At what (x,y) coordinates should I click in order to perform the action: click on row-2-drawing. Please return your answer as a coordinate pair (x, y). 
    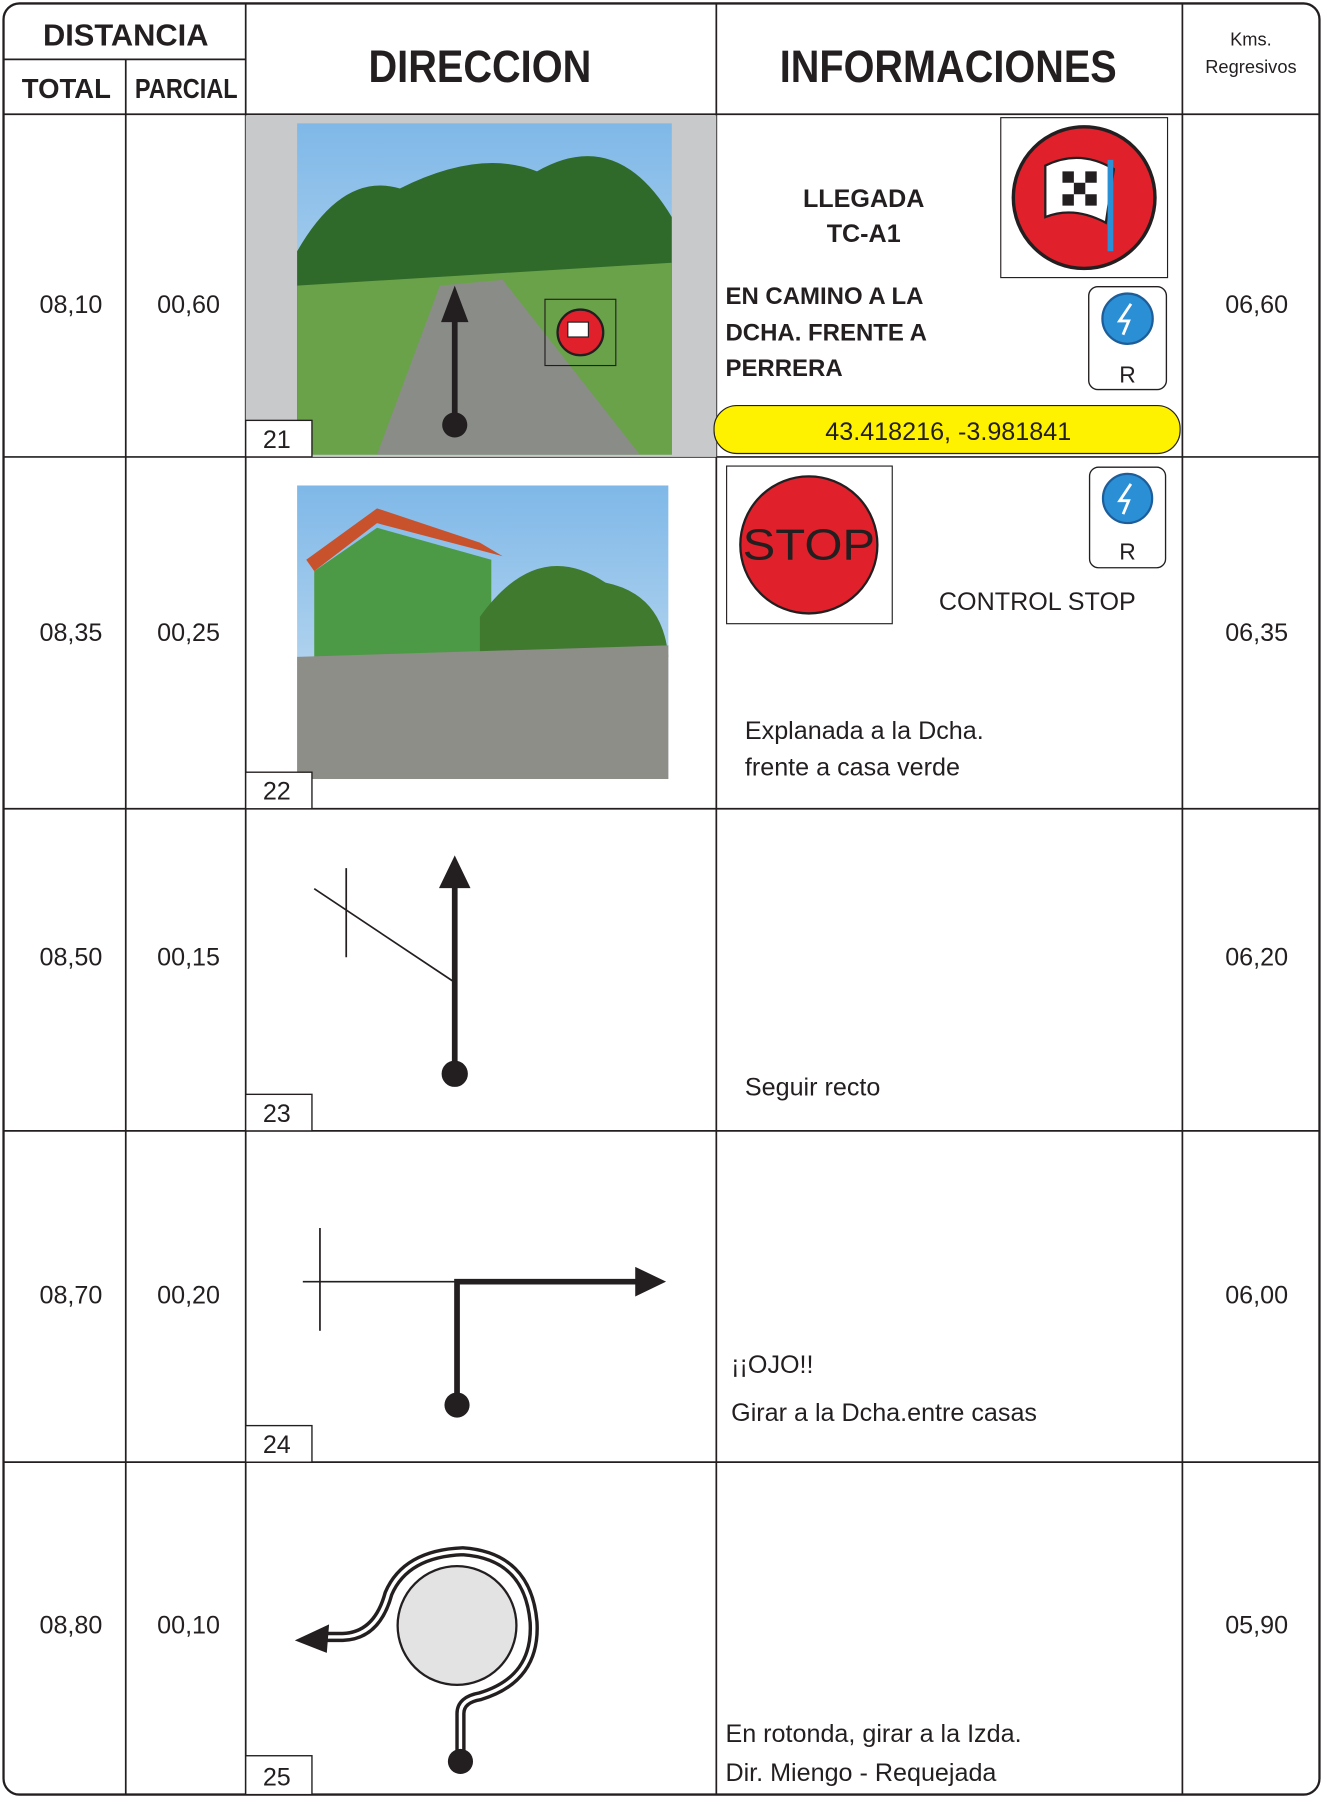
    Looking at the image, I should click on (483, 632).